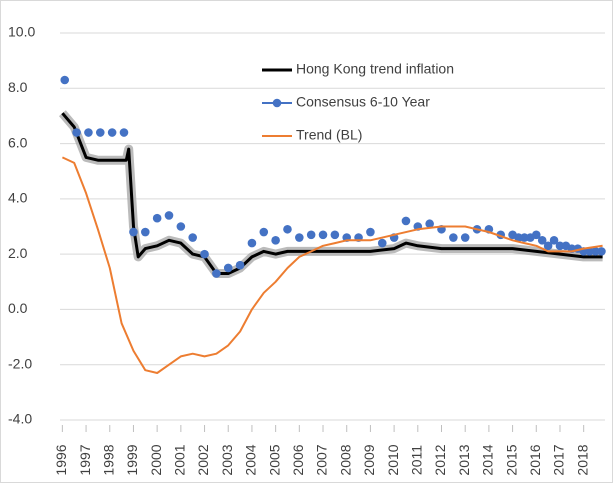  What do you see at coordinates (440, 459) in the screenshot?
I see `x-tick-label: 2012` at bounding box center [440, 459].